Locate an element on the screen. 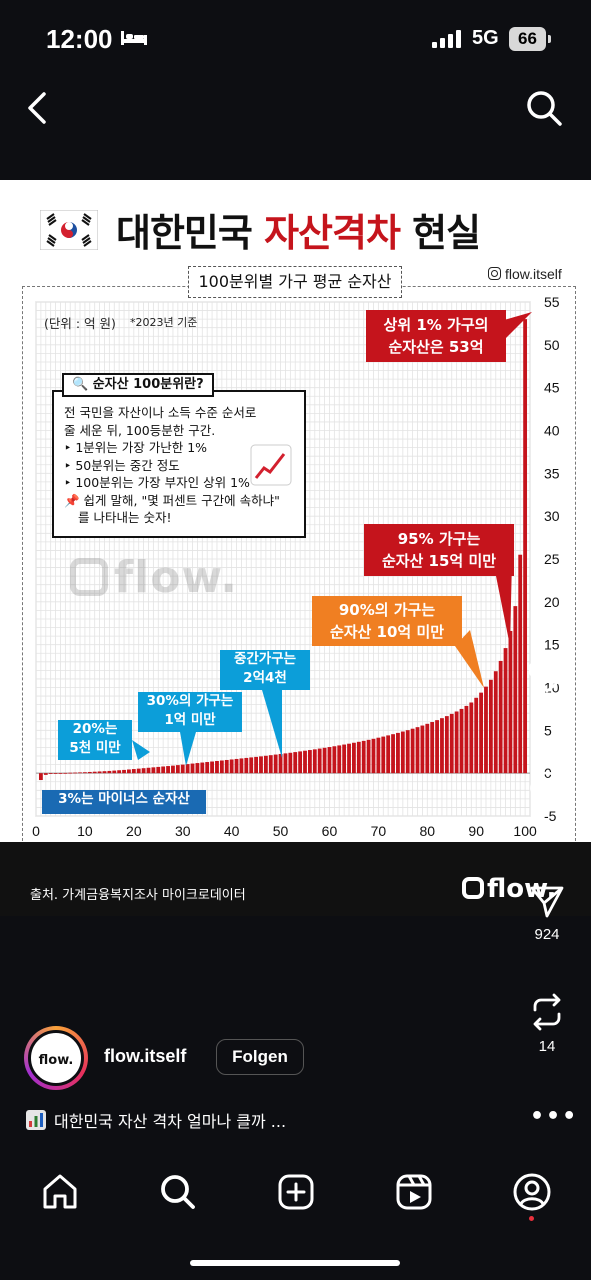  bottom-navigation is located at coordinates (295, 1216).